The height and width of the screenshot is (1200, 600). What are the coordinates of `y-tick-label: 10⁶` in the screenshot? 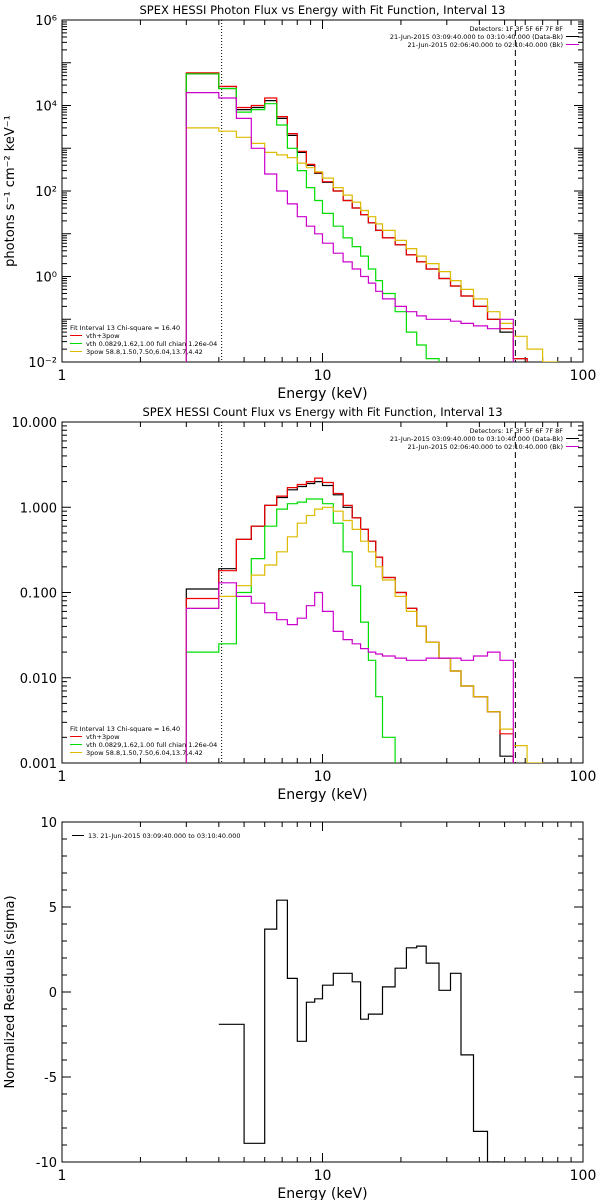 It's located at (46, 21).